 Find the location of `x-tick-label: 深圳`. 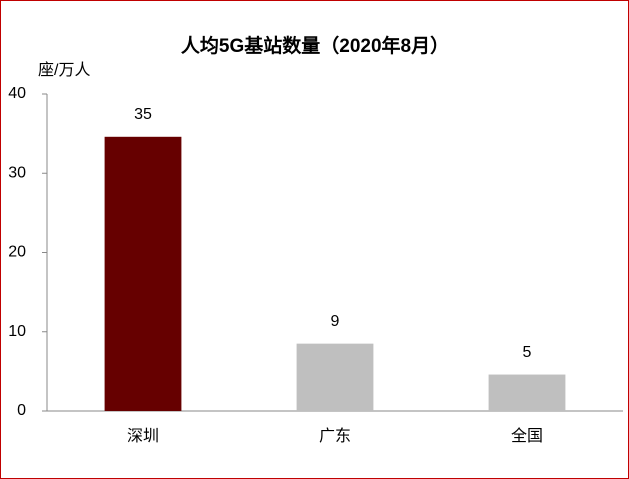

x-tick-label: 深圳 is located at coordinates (143, 436).